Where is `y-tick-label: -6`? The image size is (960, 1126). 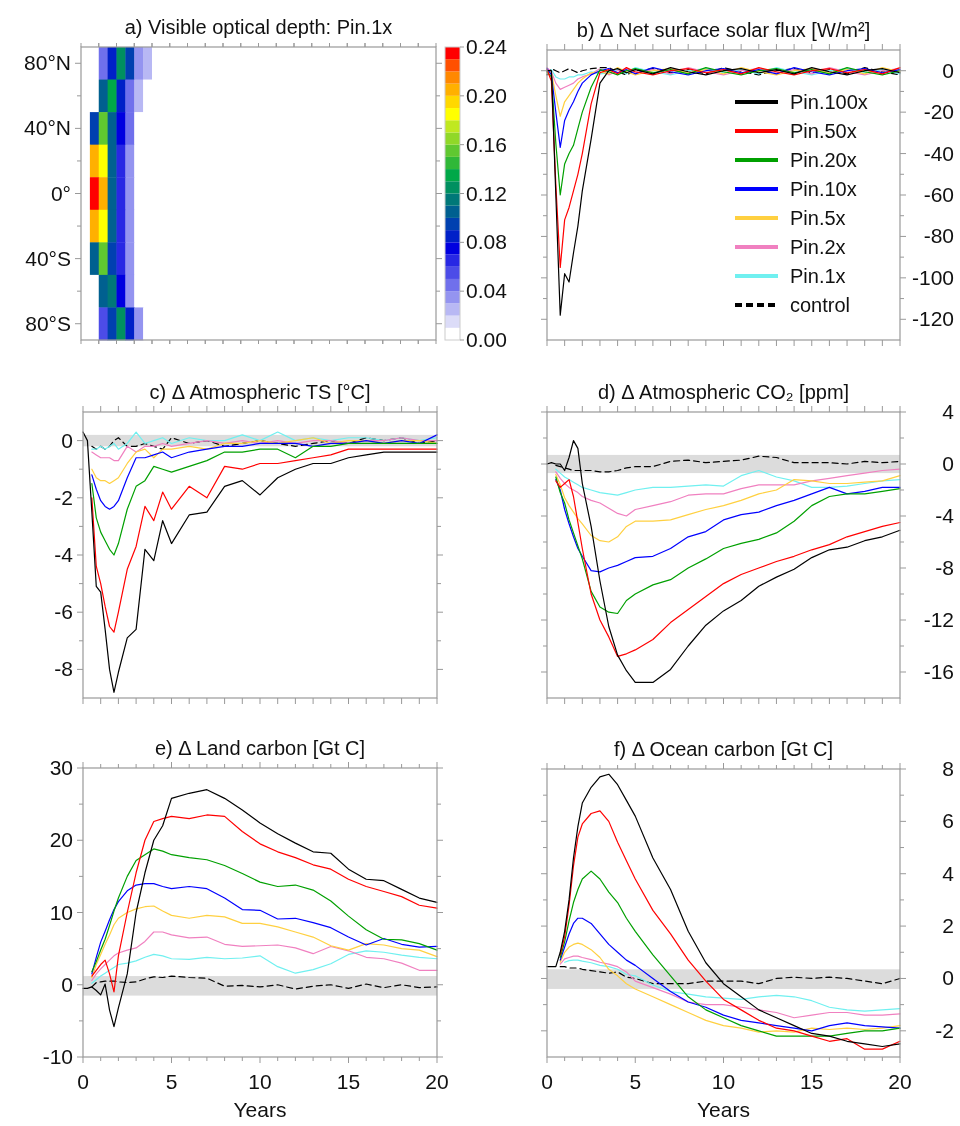 y-tick-label: -6 is located at coordinates (63, 612).